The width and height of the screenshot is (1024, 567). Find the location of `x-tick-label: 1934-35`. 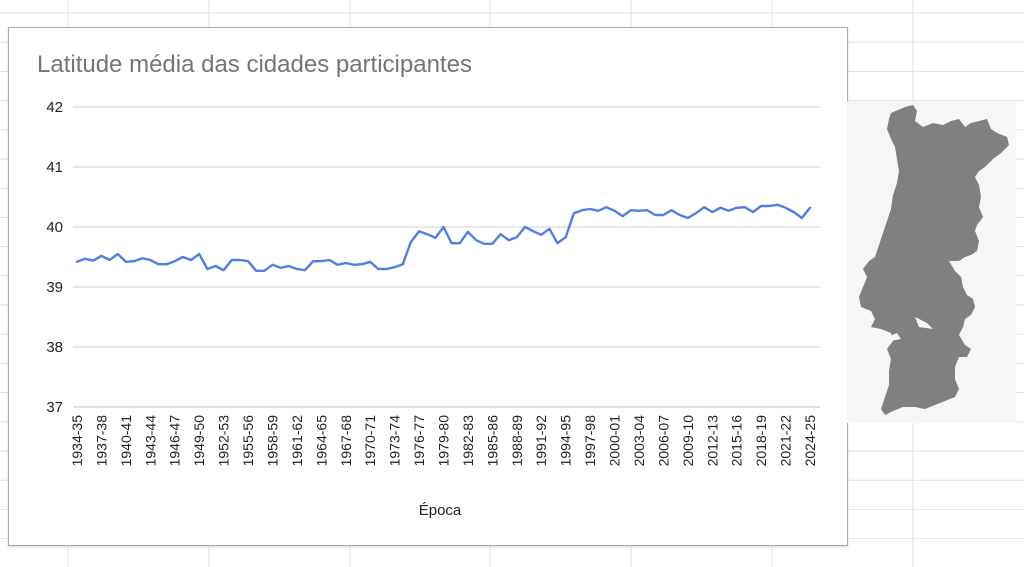

x-tick-label: 1934-35 is located at coordinates (77, 441).